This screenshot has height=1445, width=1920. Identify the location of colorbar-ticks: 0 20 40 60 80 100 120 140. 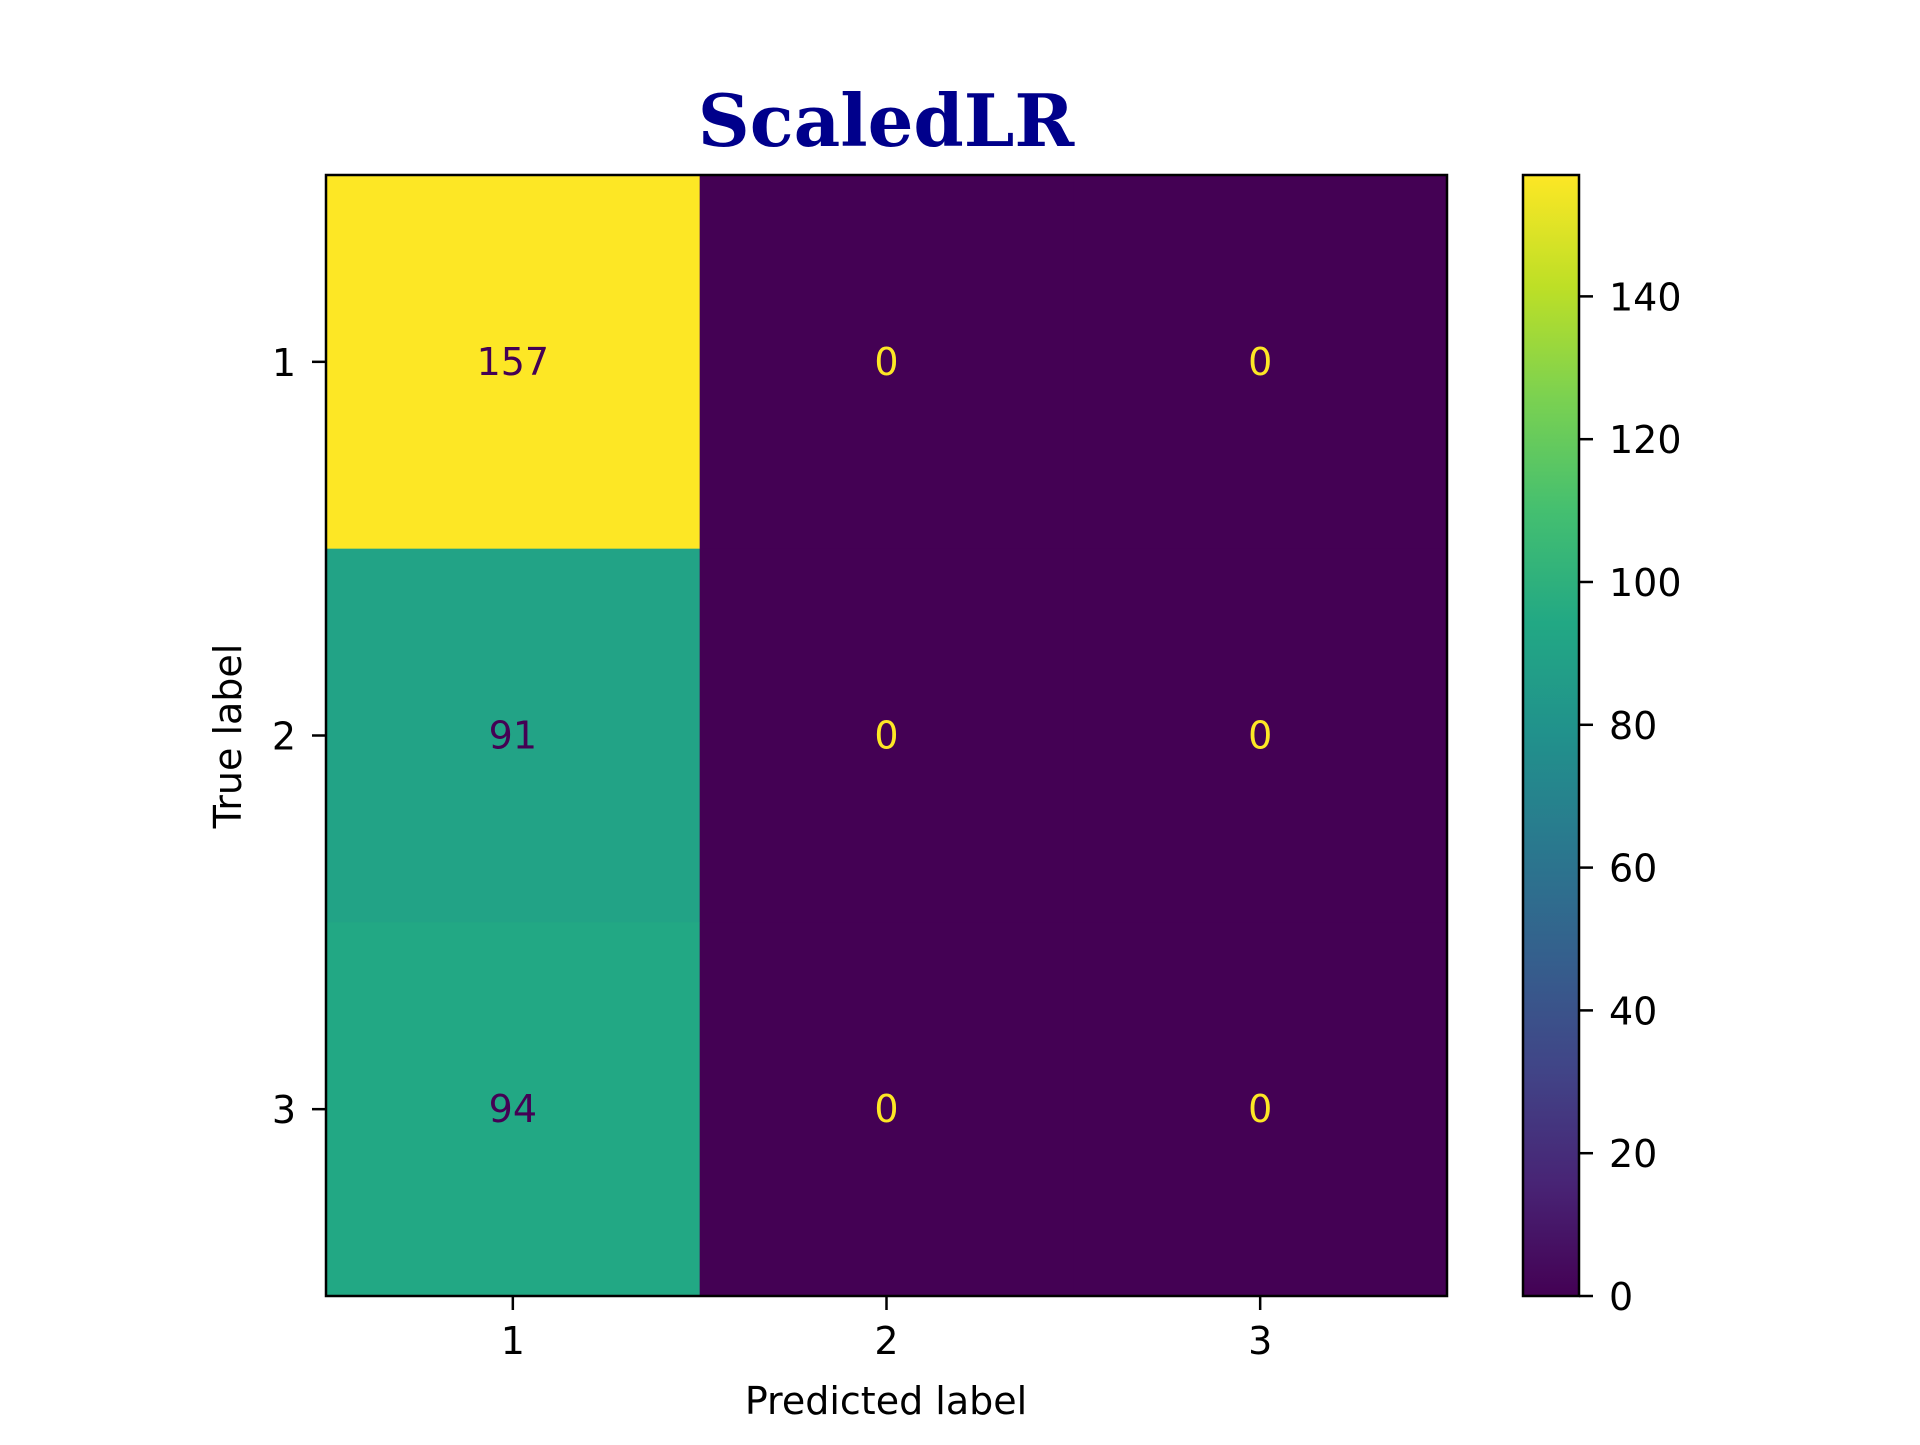
(1630, 797).